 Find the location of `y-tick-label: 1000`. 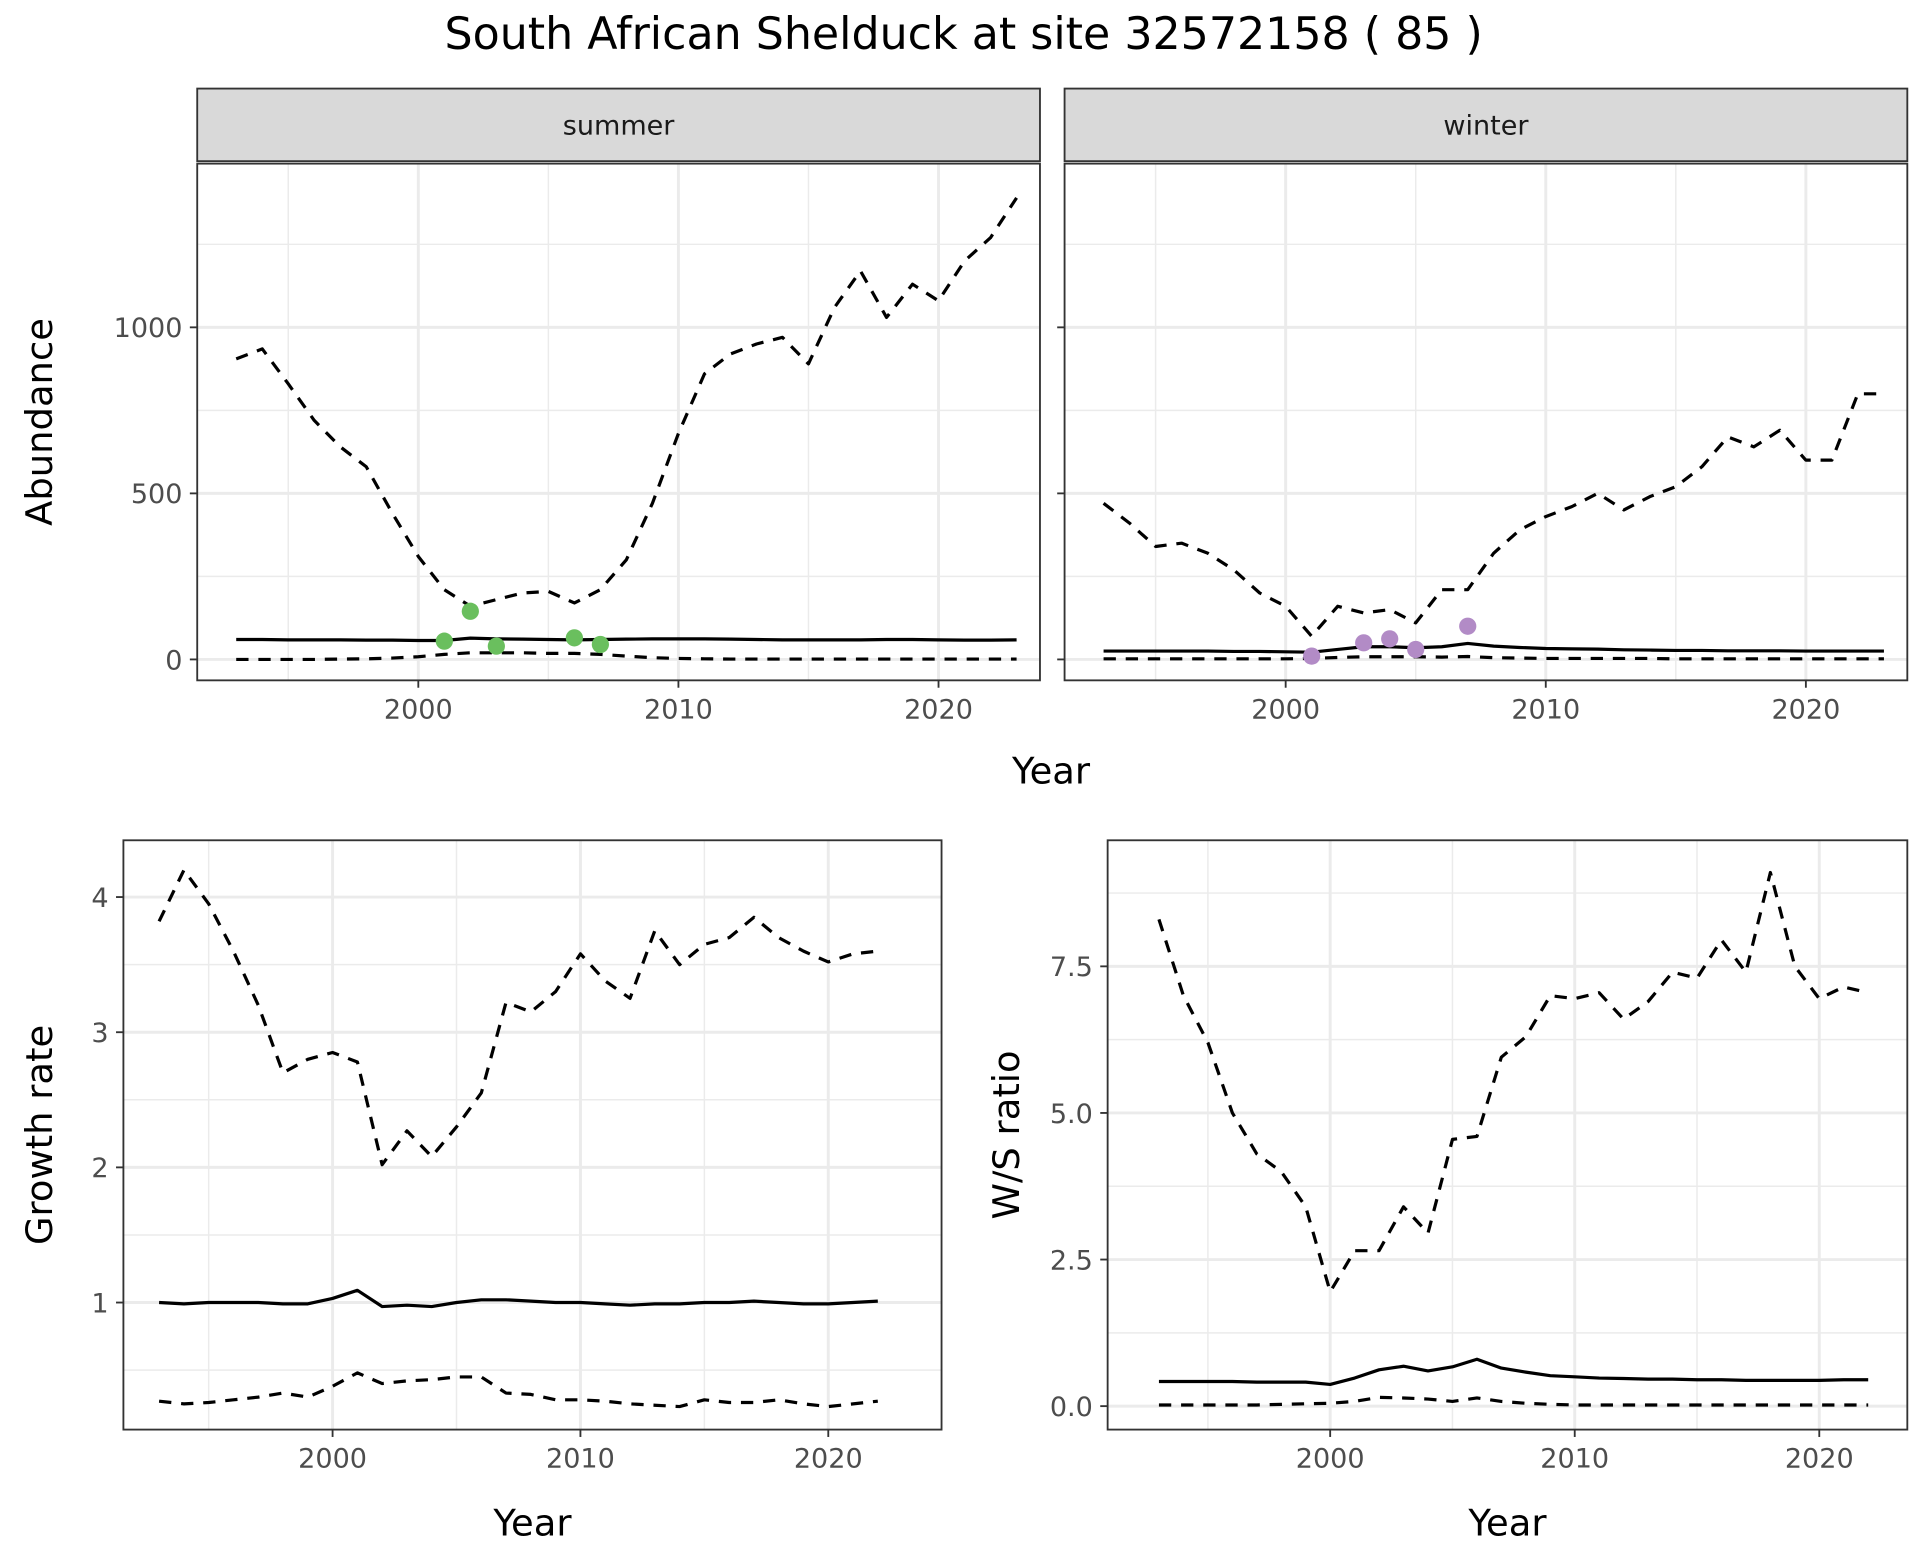

y-tick-label: 1000 is located at coordinates (148, 328).